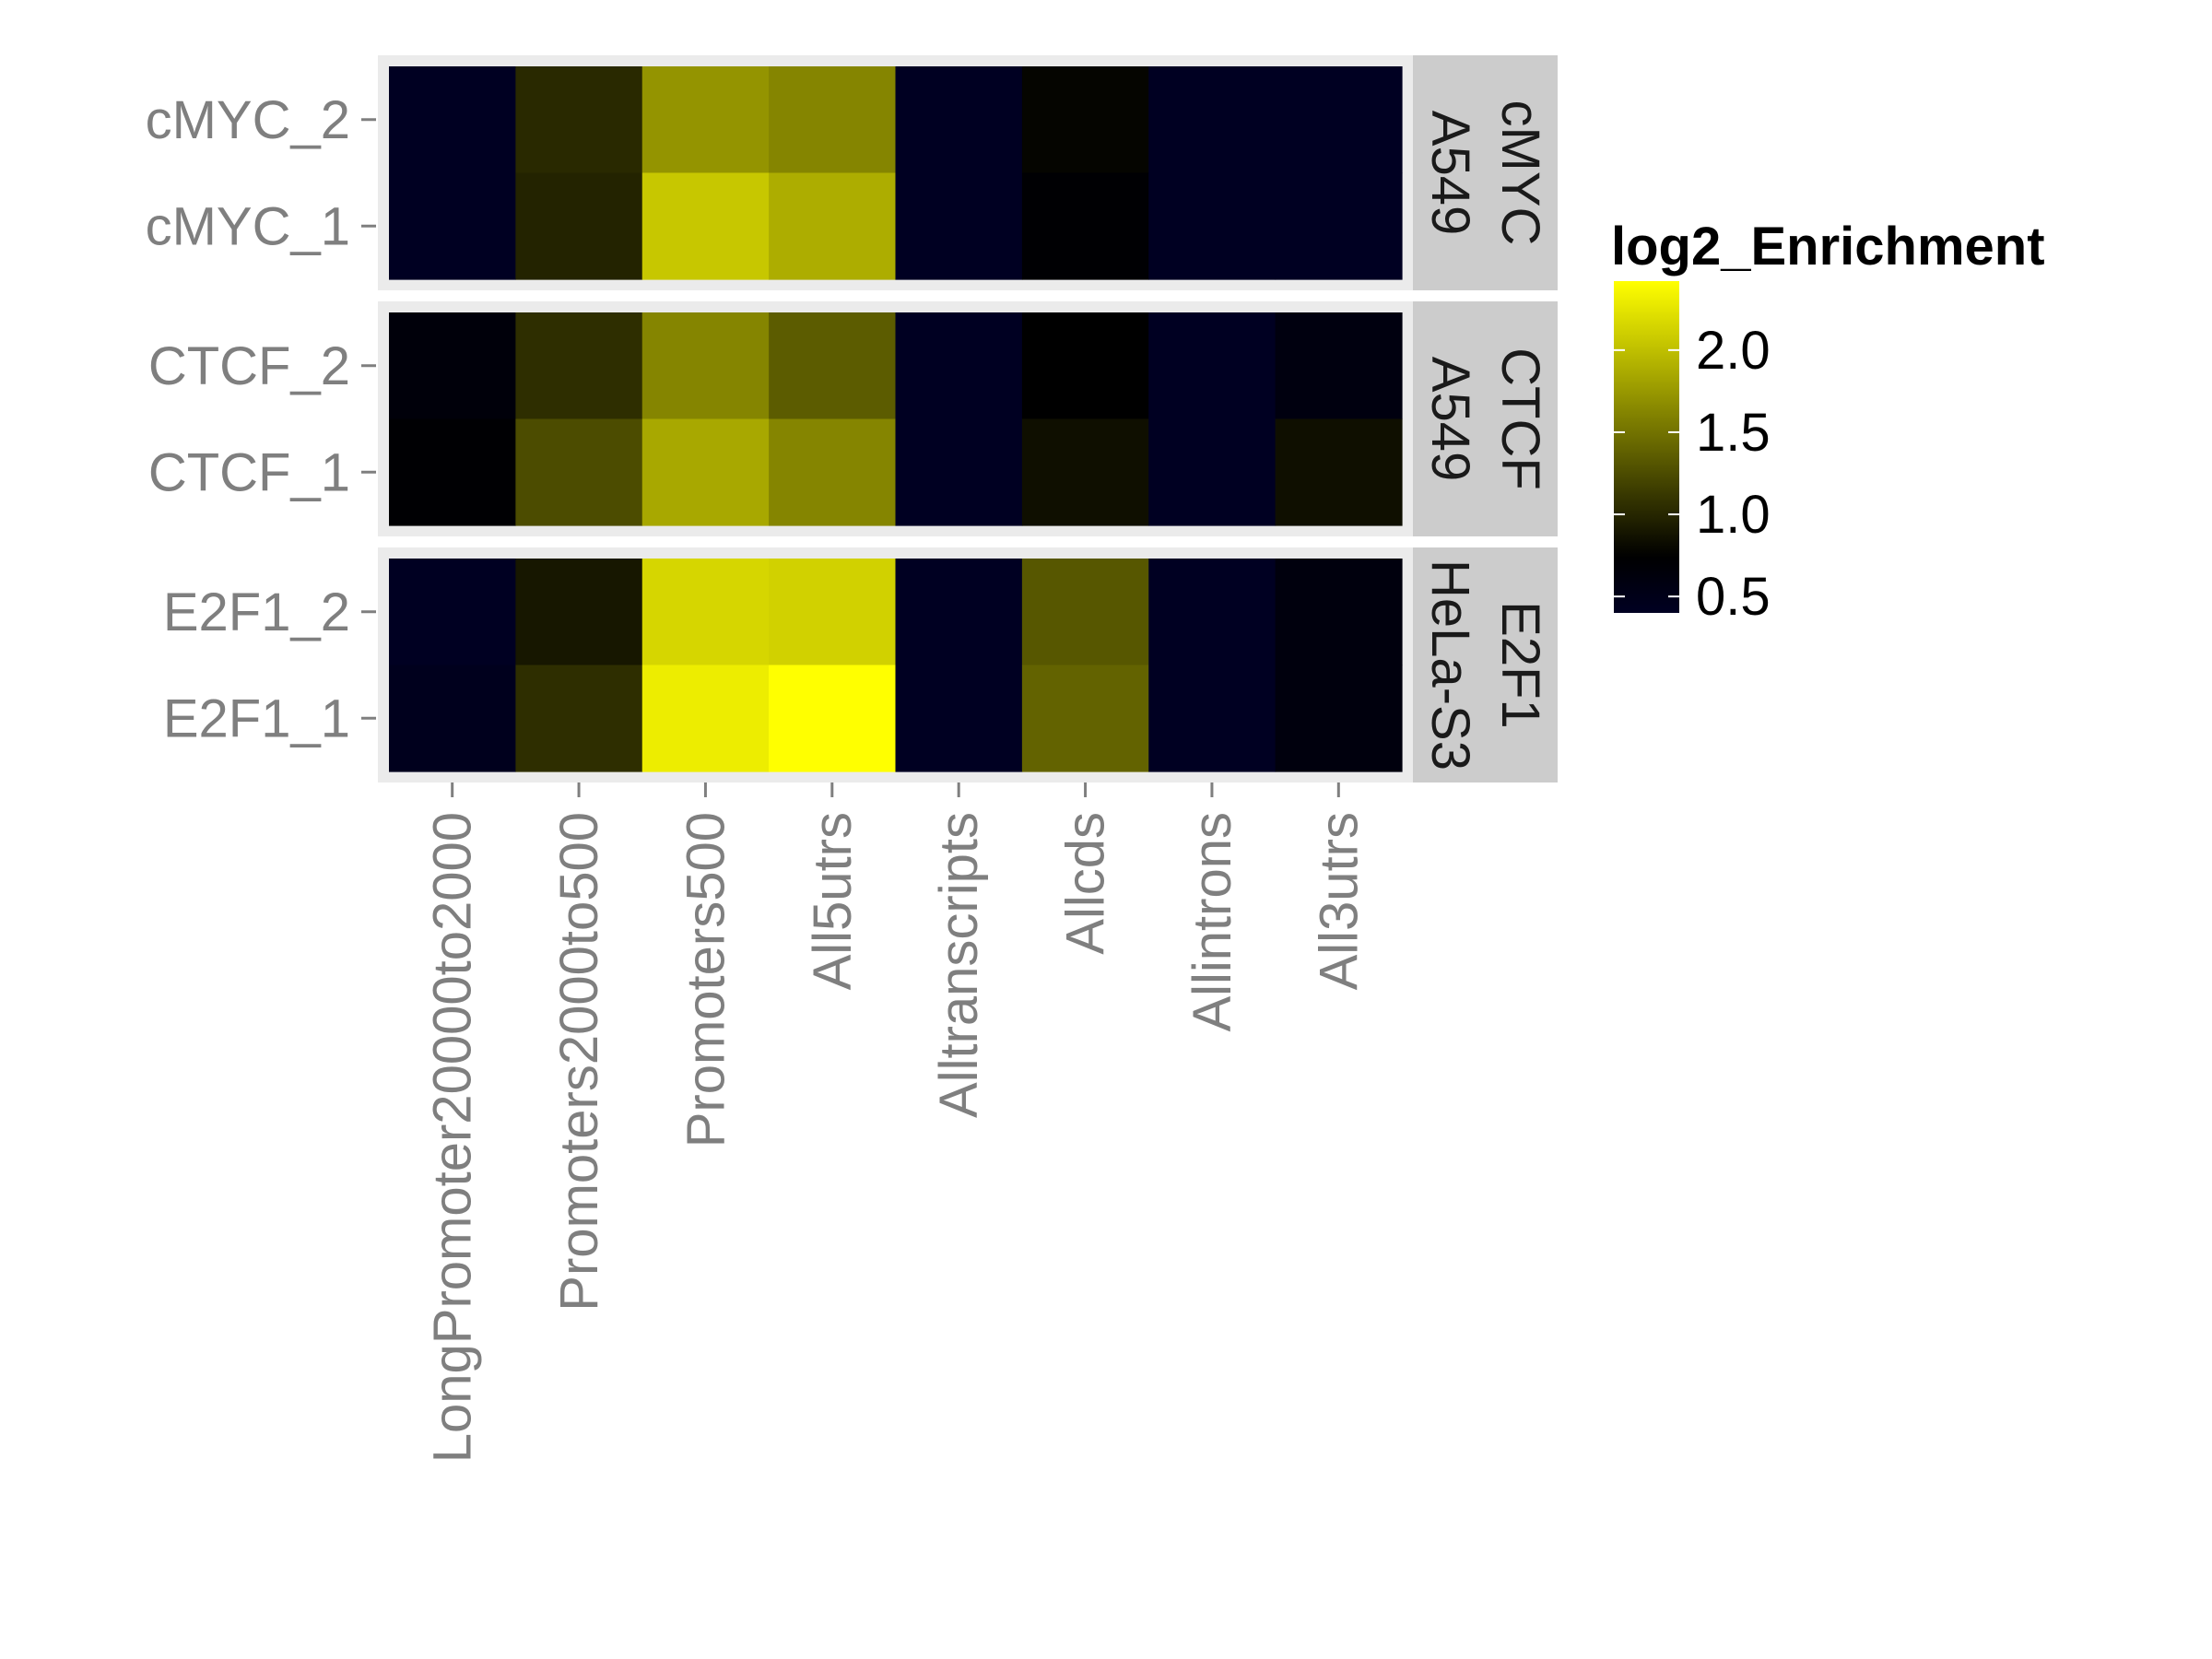 The image size is (2212, 1659). What do you see at coordinates (1086, 883) in the screenshot?
I see `x-tick-label: Allcds` at bounding box center [1086, 883].